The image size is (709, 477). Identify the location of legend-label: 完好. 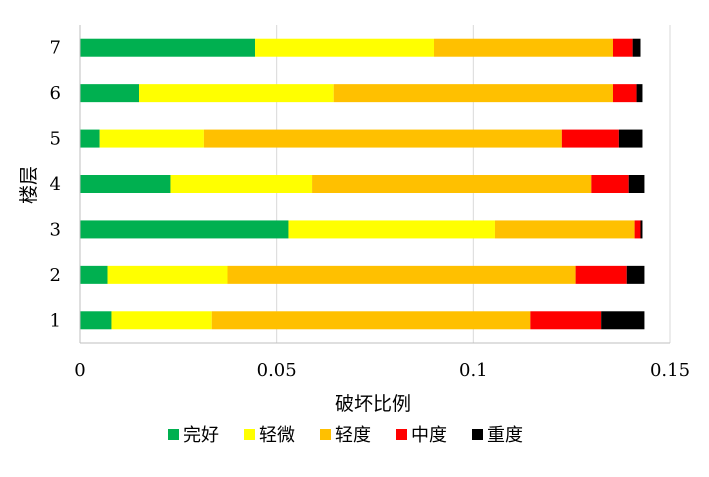
(201, 435).